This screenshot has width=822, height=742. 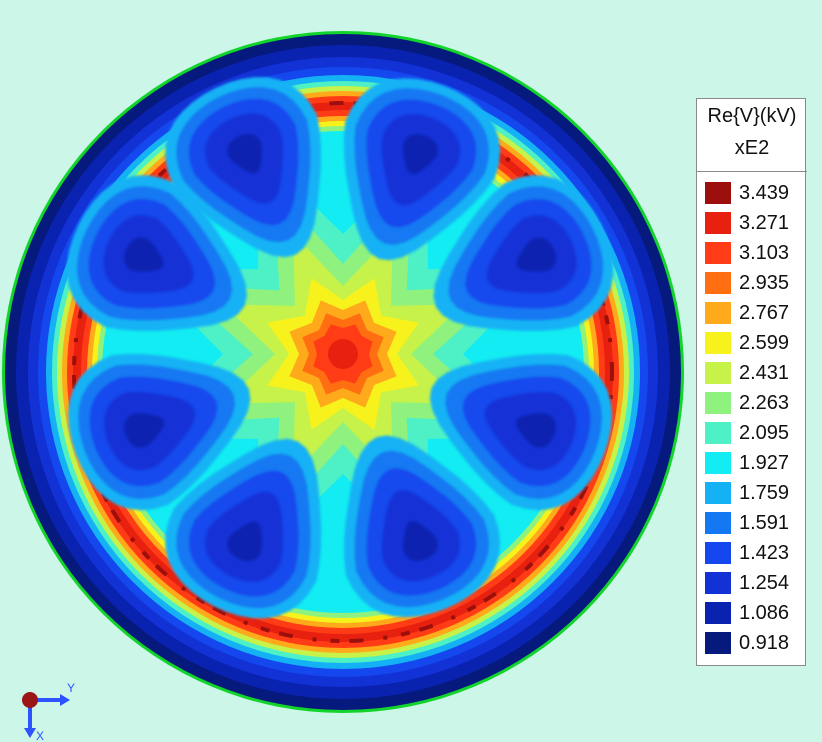 I want to click on x-axis-label: X, so click(x=40, y=735).